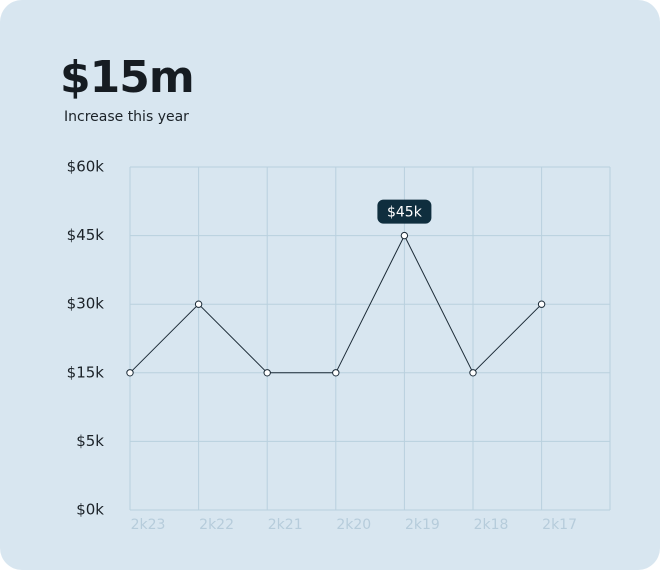 Image resolution: width=660 pixels, height=570 pixels. Describe the element at coordinates (127, 77) in the screenshot. I see `headline: $15m` at that location.